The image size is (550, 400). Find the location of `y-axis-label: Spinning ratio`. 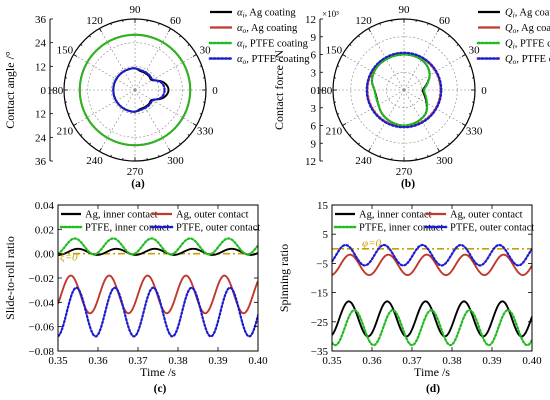

y-axis-label: Spinning ratio is located at coordinates (284, 278).